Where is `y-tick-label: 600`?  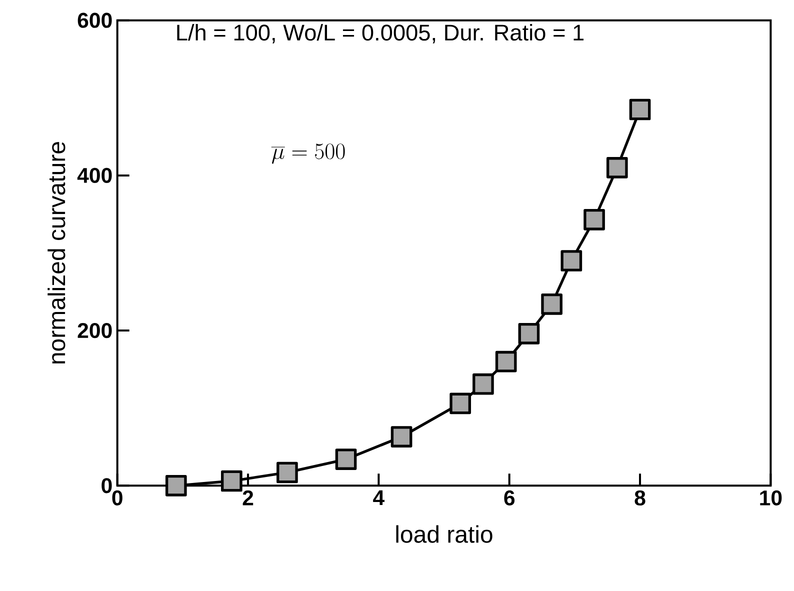 y-tick-label: 600 is located at coordinates (95, 20).